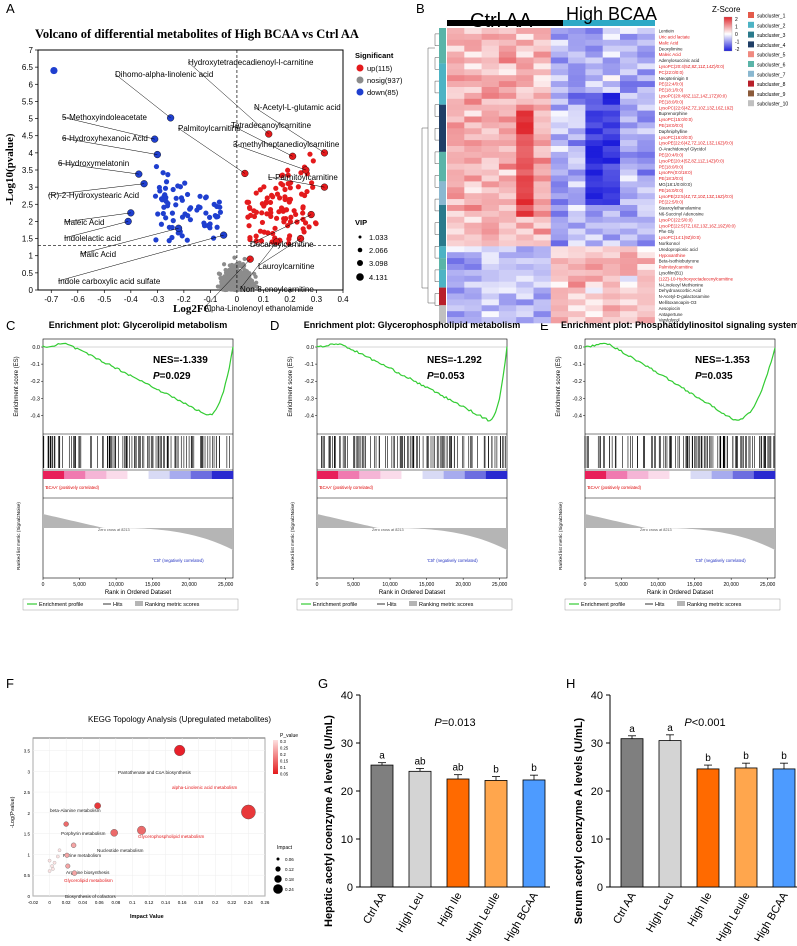 Image resolution: width=797 pixels, height=946 pixels. I want to click on subcluster-legend-swatch, so click(751, 83).